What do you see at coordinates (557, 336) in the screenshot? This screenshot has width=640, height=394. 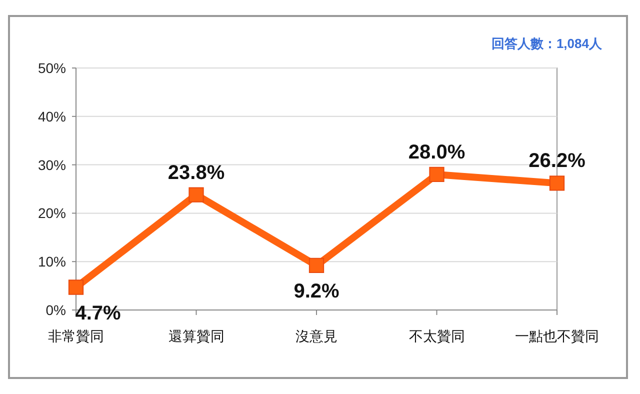 I see `x-tick-label: 一點也不贊同` at bounding box center [557, 336].